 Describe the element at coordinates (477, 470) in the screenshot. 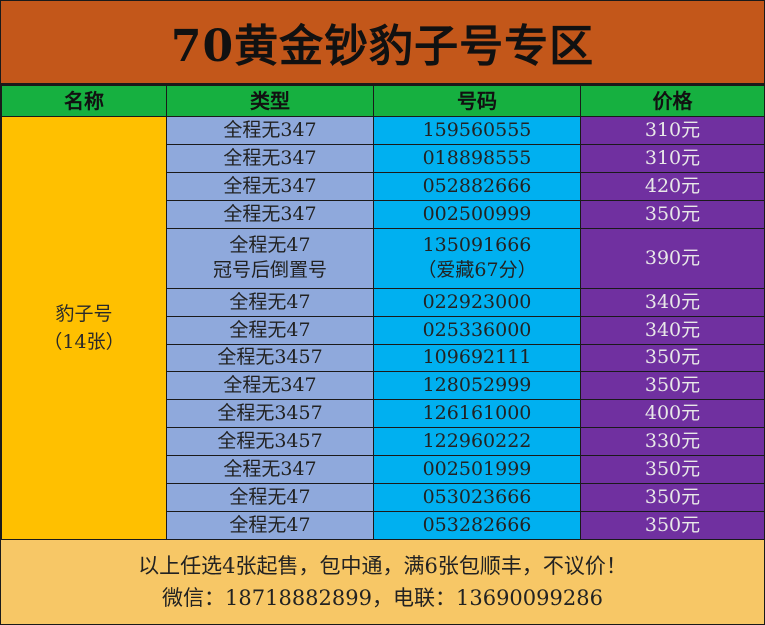

I see `number-cell: 002501999` at that location.